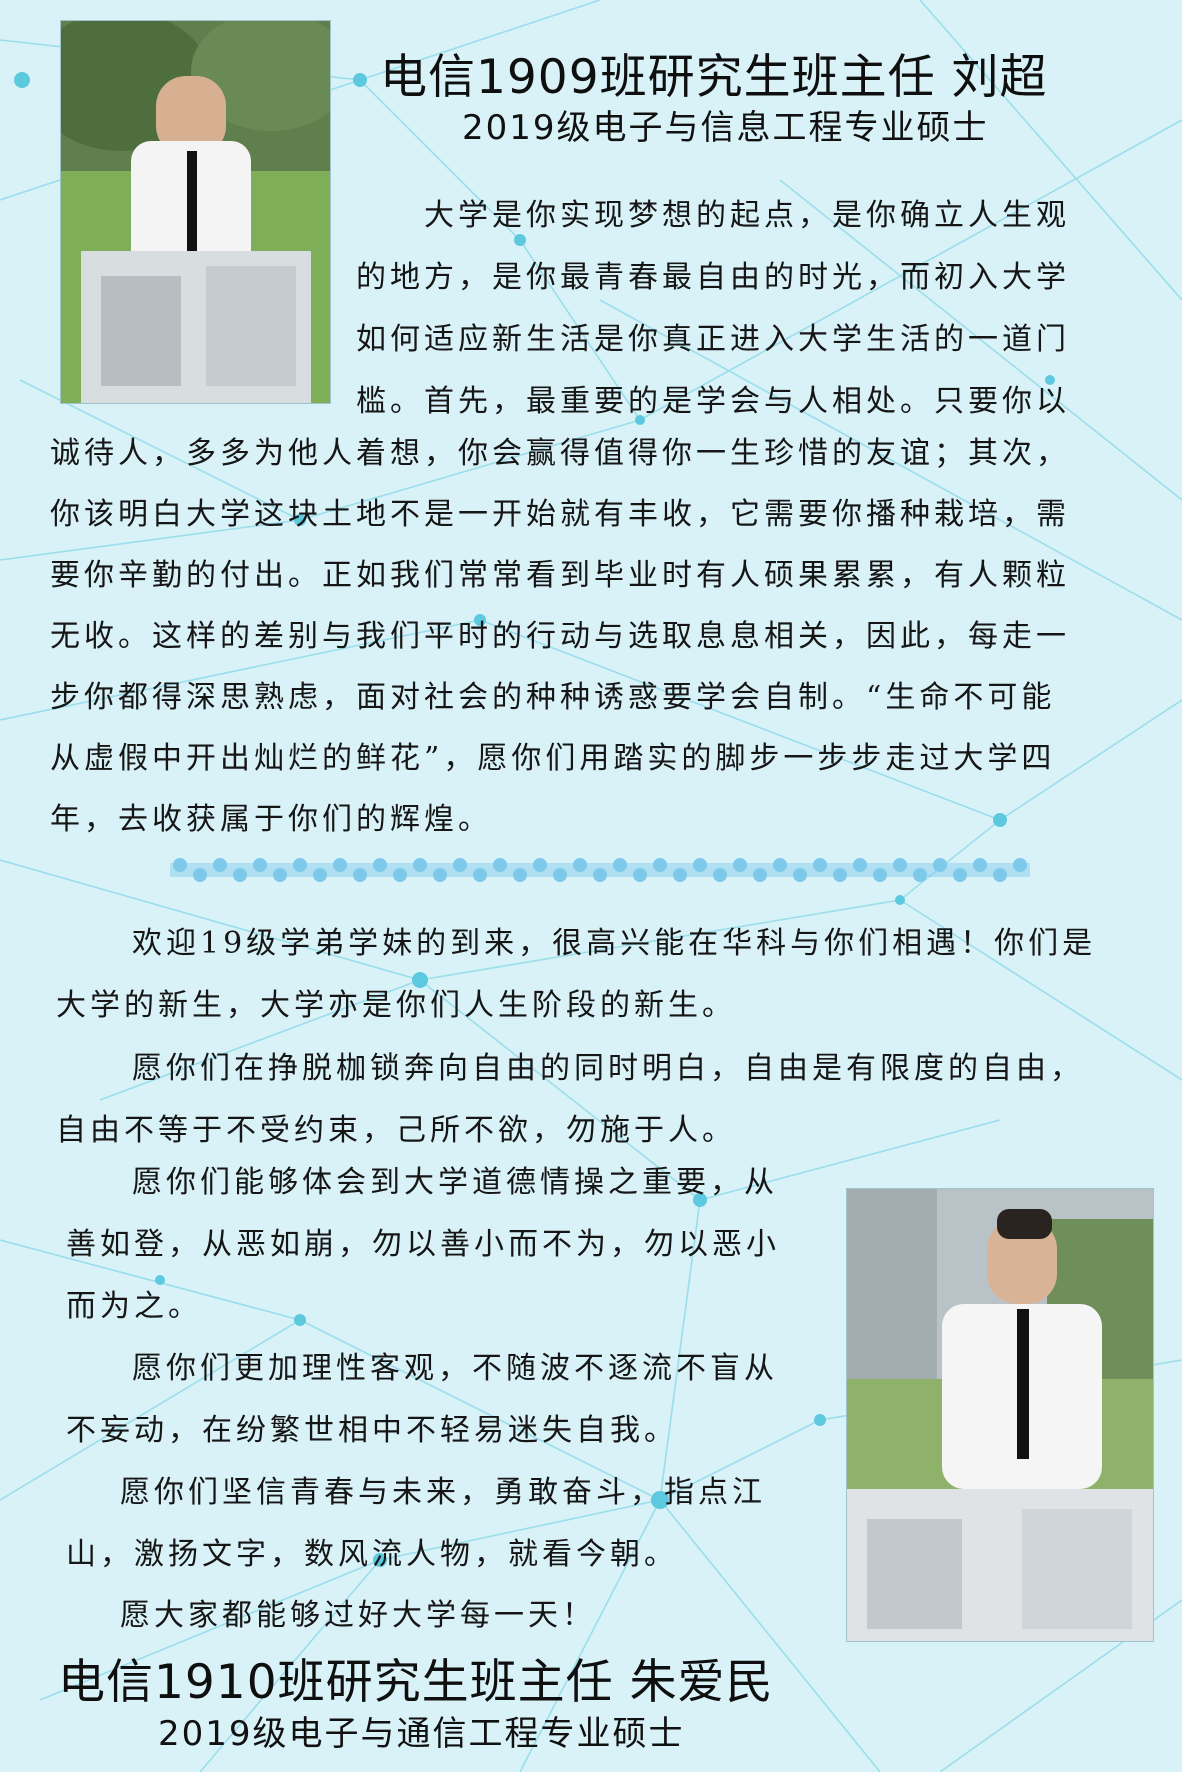 Image resolution: width=1182 pixels, height=1772 pixels. I want to click on letter-two-line: 愿你们更加理性客观，不随波不逐流不盲从, so click(455, 1368).